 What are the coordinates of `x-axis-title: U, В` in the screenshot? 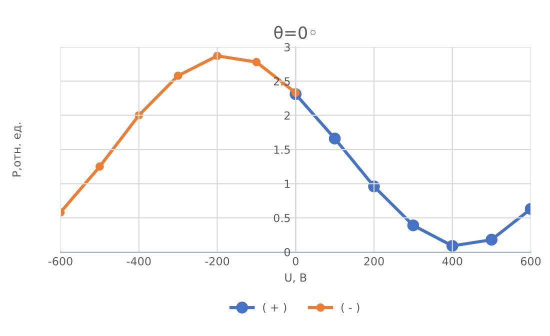 It's located at (295, 278).